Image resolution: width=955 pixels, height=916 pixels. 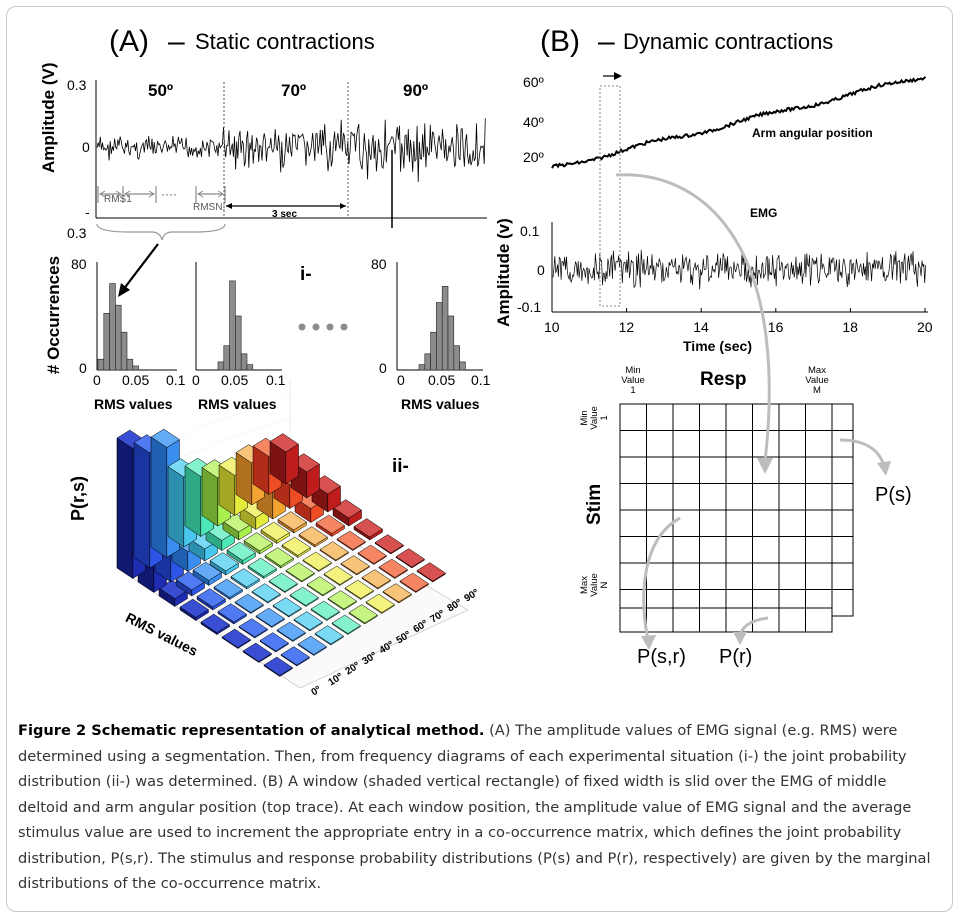 What do you see at coordinates (136, 380) in the screenshot?
I see `hist1-xtick-1: 0.05` at bounding box center [136, 380].